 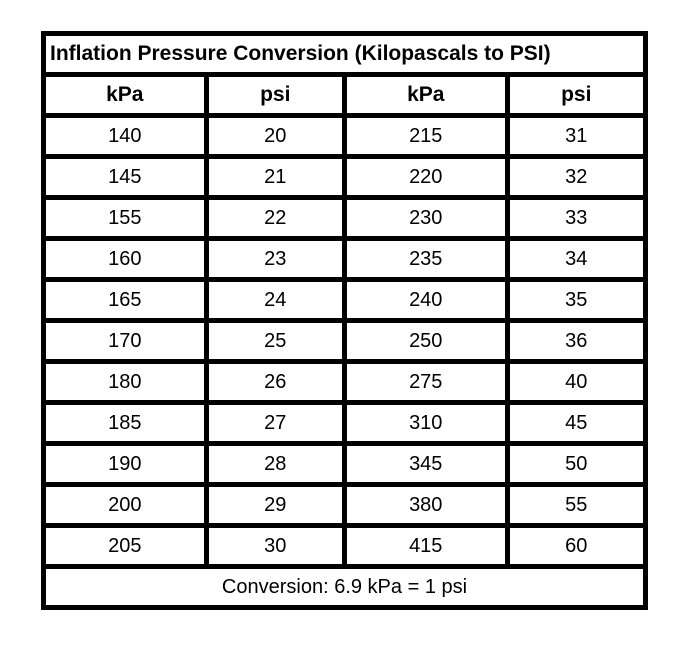 I want to click on psi-value-cell: 27, so click(x=275, y=423).